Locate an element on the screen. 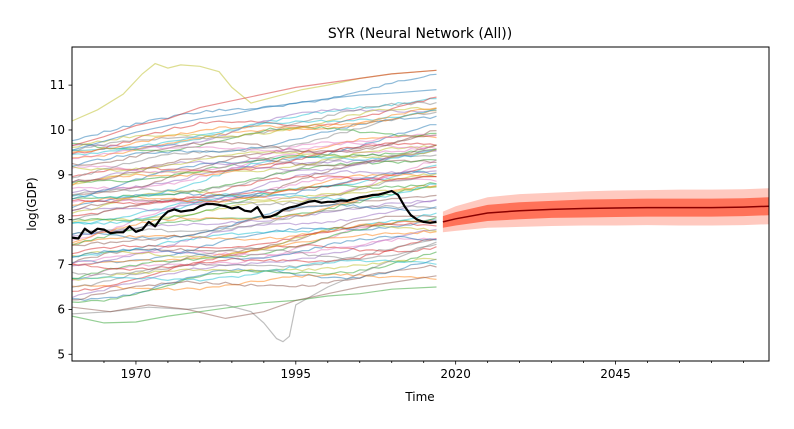 The image size is (794, 429). x-tick-label: 2020 is located at coordinates (455, 374).